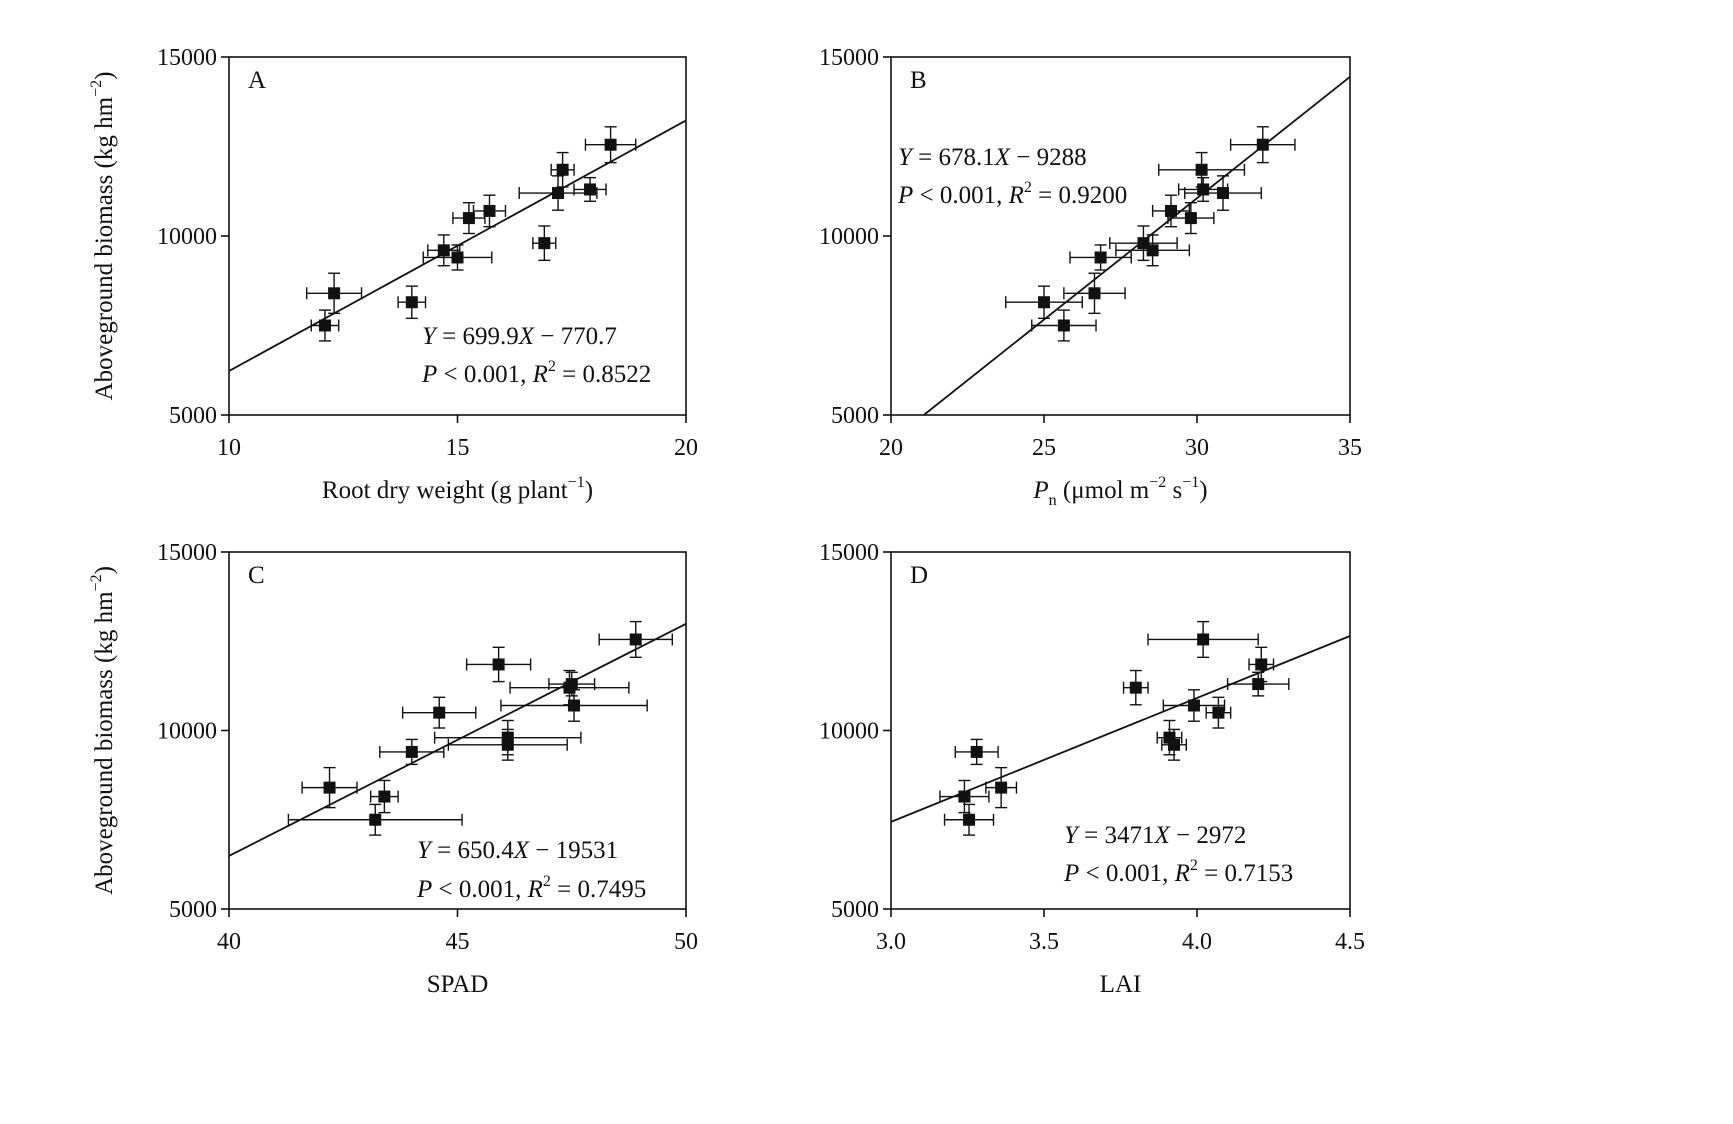 The width and height of the screenshot is (1733, 1124). Describe the element at coordinates (919, 575) in the screenshot. I see `panel-d-letter: D` at that location.